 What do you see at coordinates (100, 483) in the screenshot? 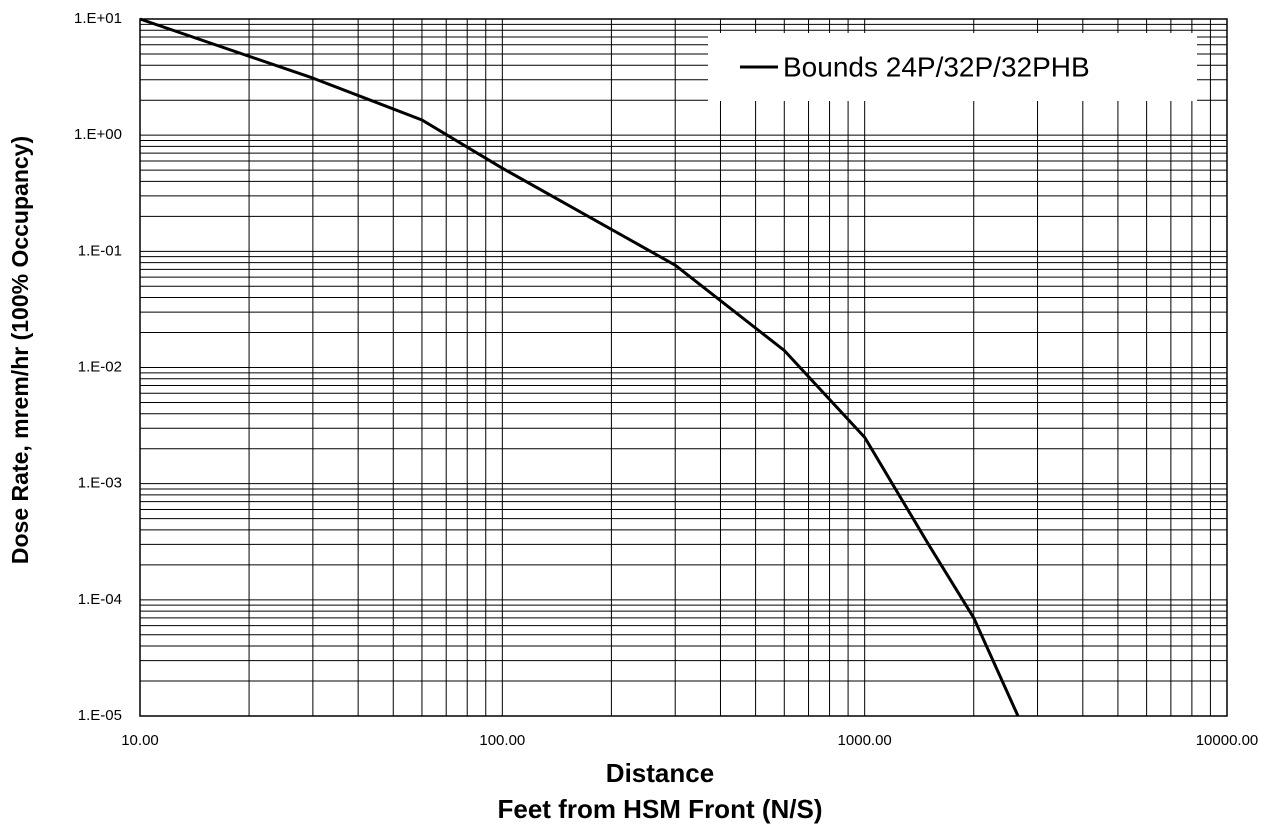
I see `y-tick-label: 1.E-03` at bounding box center [100, 483].